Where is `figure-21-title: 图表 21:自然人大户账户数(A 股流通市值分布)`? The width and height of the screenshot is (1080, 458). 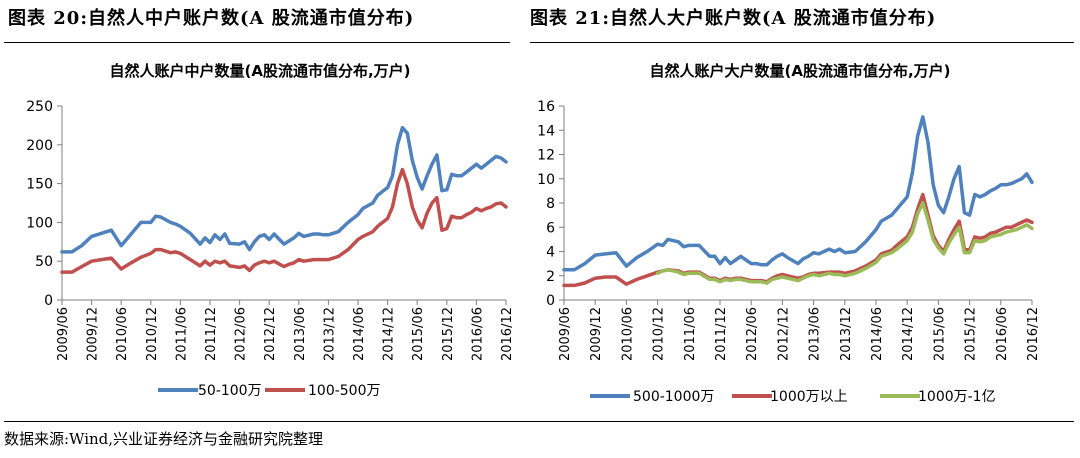 figure-21-title: 图表 21:自然人大户账户数(A 股流通市值分布) is located at coordinates (733, 18).